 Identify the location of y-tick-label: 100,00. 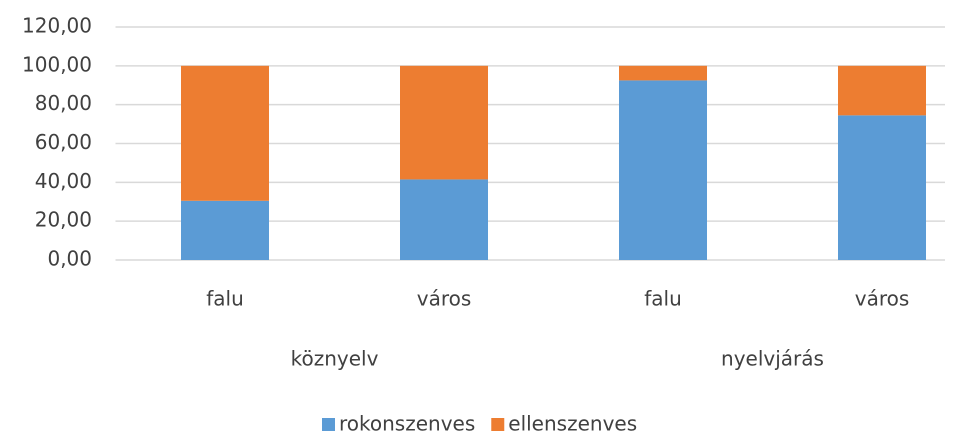
(57, 64).